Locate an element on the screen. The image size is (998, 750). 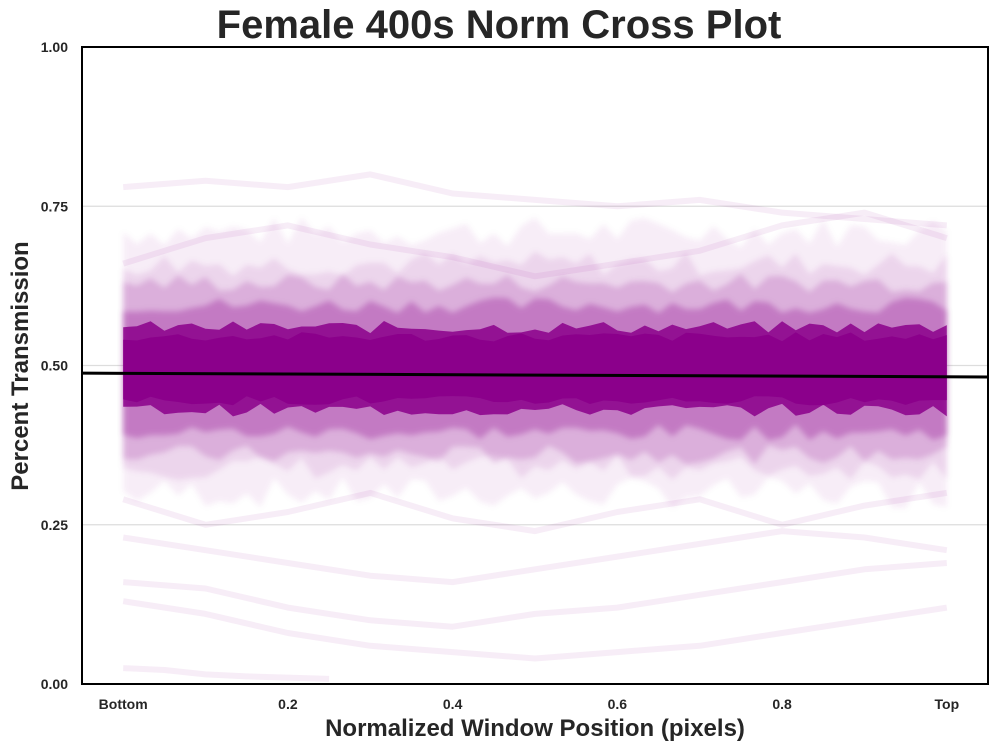
x-tick-label-0: Bottom is located at coordinates (123, 704).